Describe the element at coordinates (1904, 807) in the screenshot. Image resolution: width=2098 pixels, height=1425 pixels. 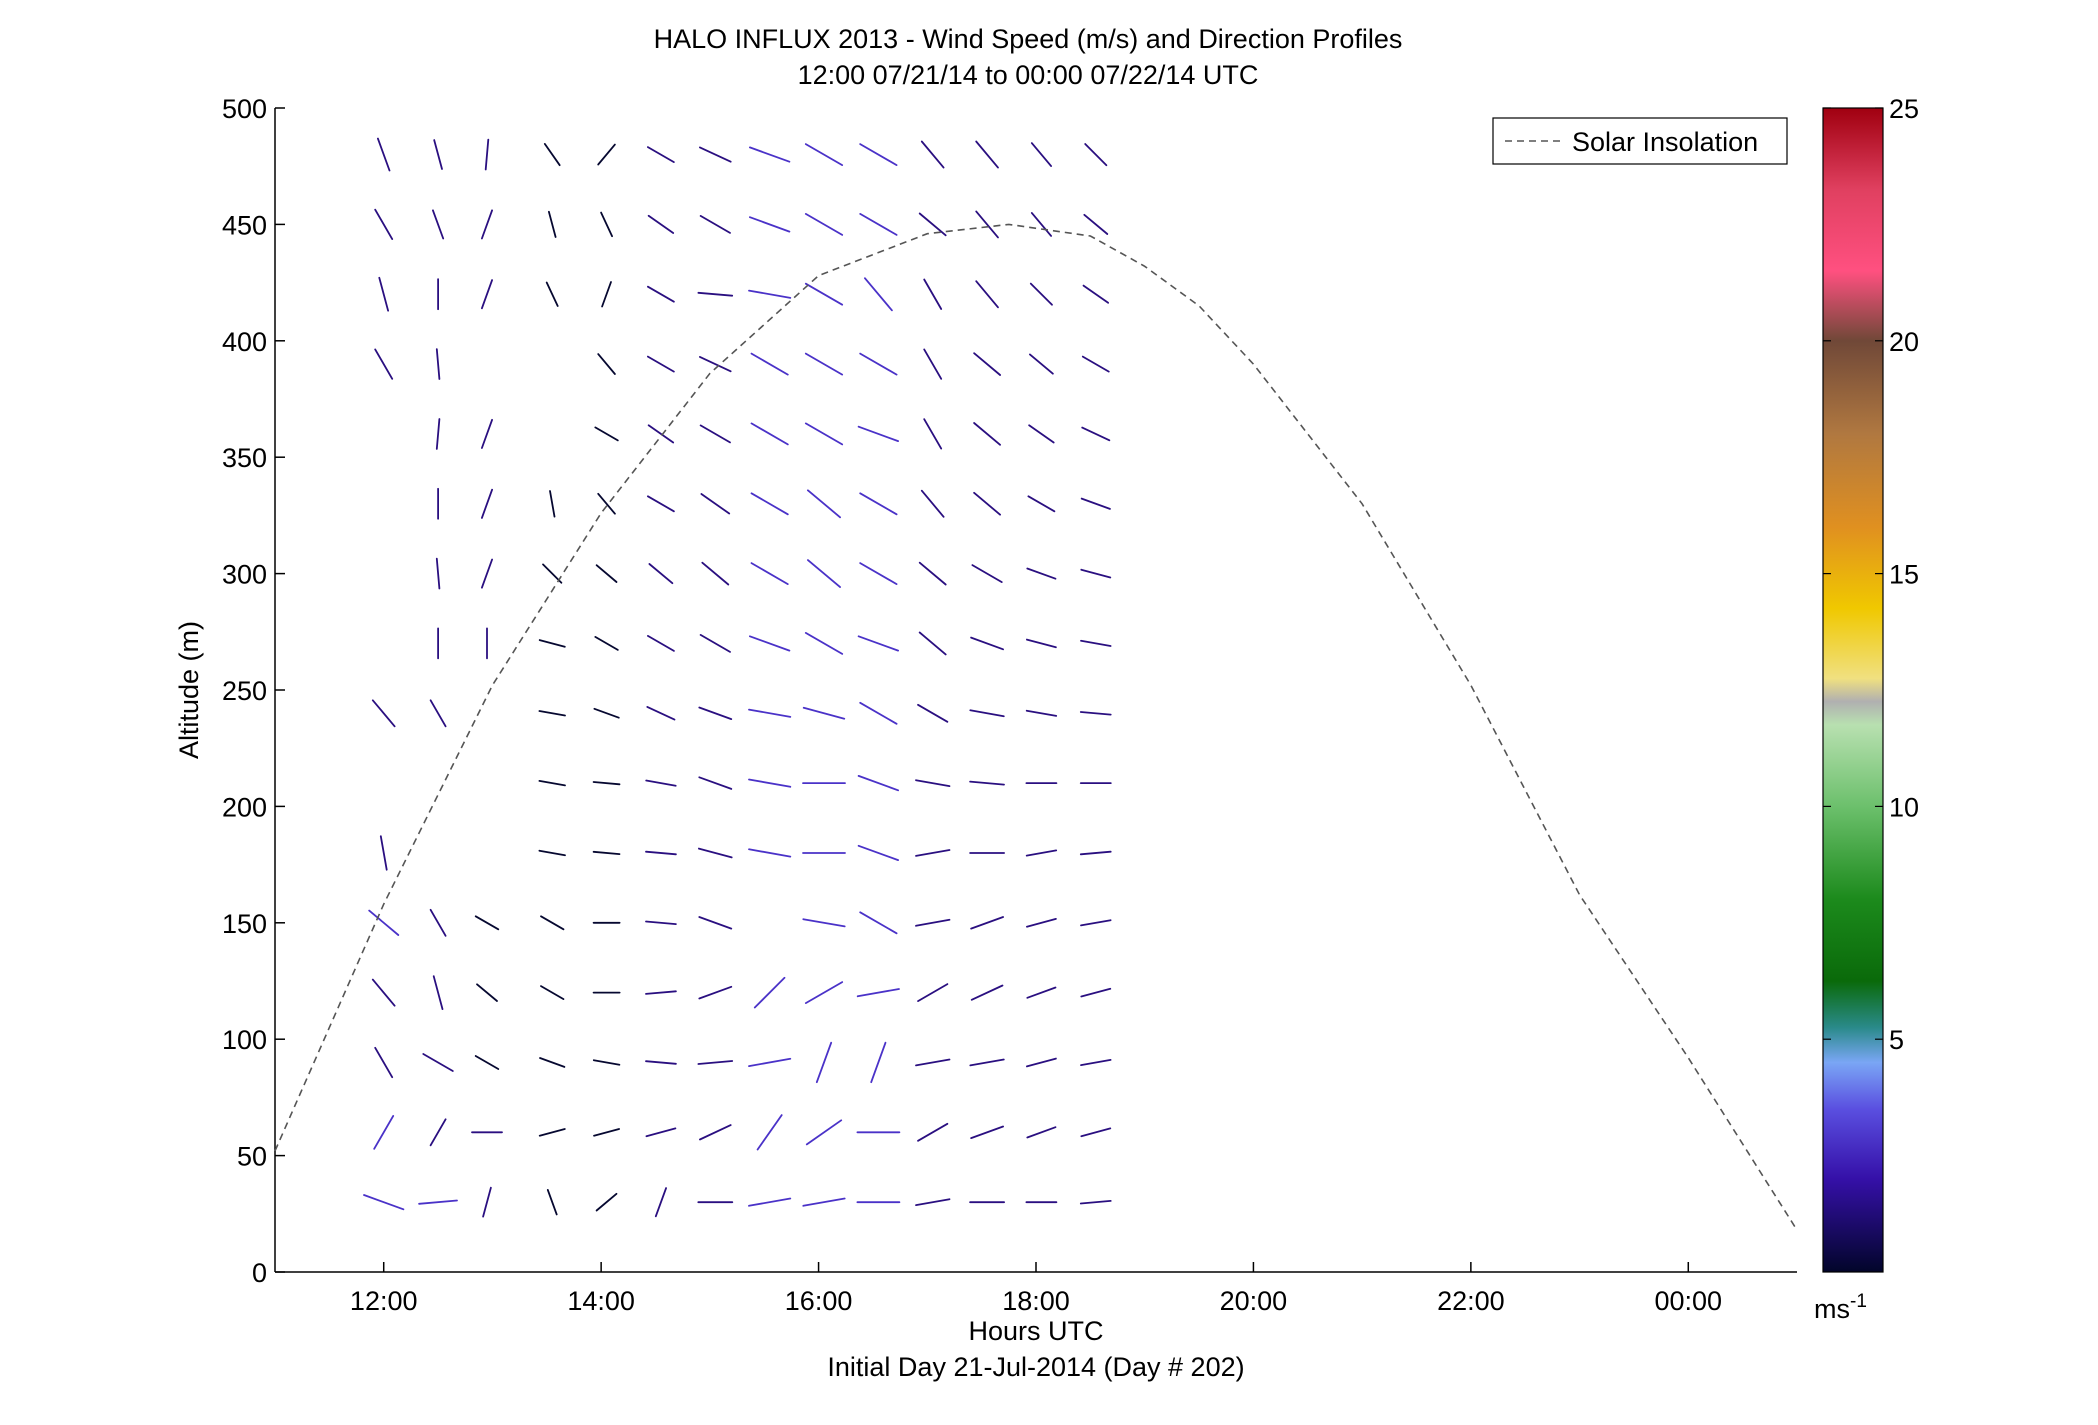
I see `colorbar-tick-label: 10` at that location.